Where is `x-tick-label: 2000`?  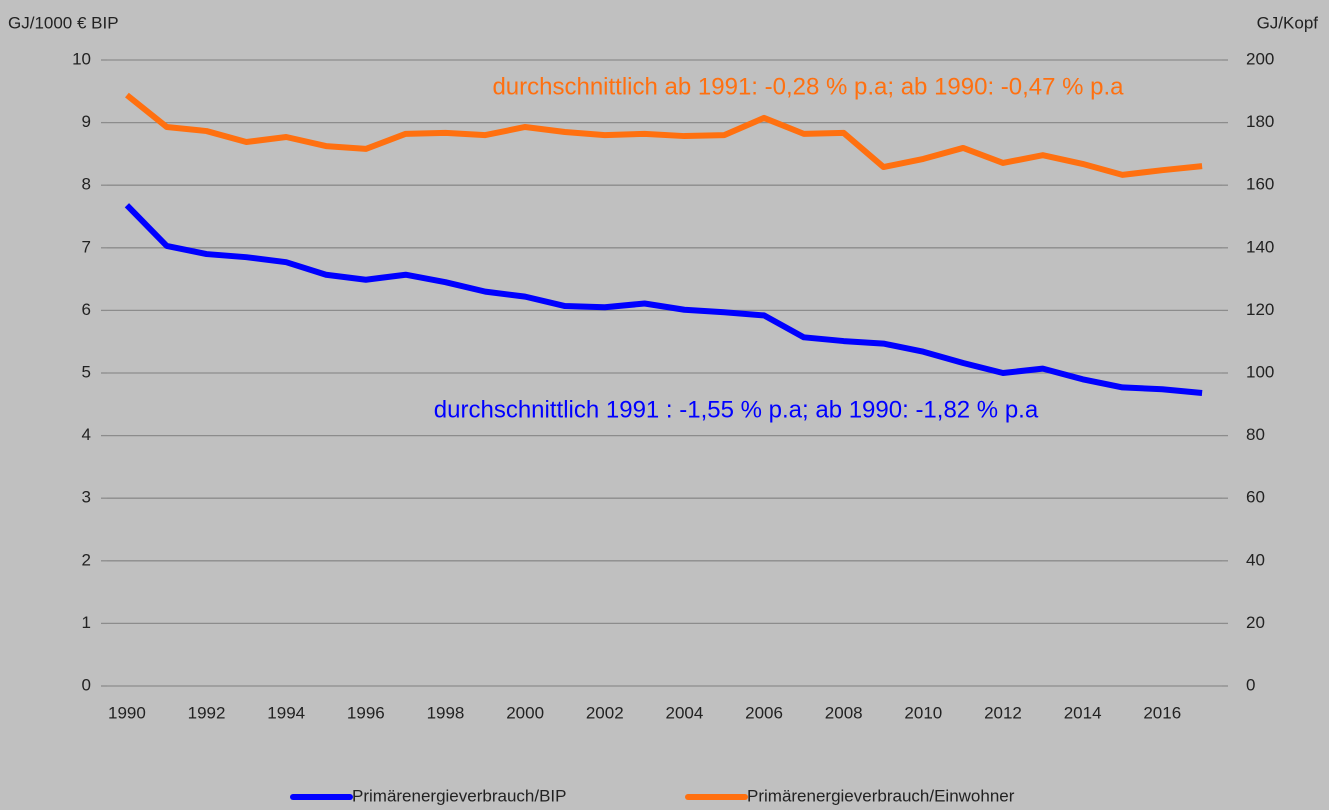
x-tick-label: 2000 is located at coordinates (525, 712).